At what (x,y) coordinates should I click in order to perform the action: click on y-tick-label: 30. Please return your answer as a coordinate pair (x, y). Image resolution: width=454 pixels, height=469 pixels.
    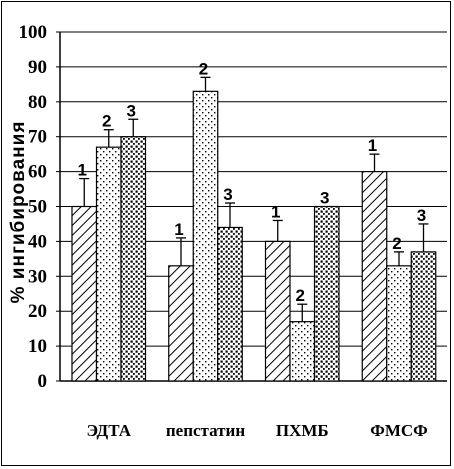
    Looking at the image, I should click on (37, 276).